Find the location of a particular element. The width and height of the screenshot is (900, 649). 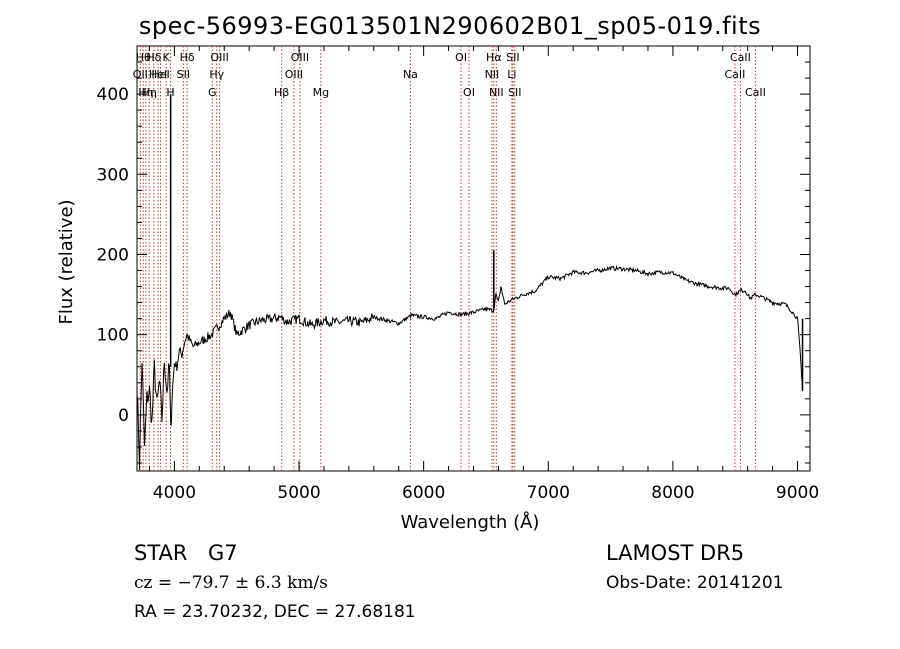

spectral-line-label: Hα is located at coordinates (494, 57).